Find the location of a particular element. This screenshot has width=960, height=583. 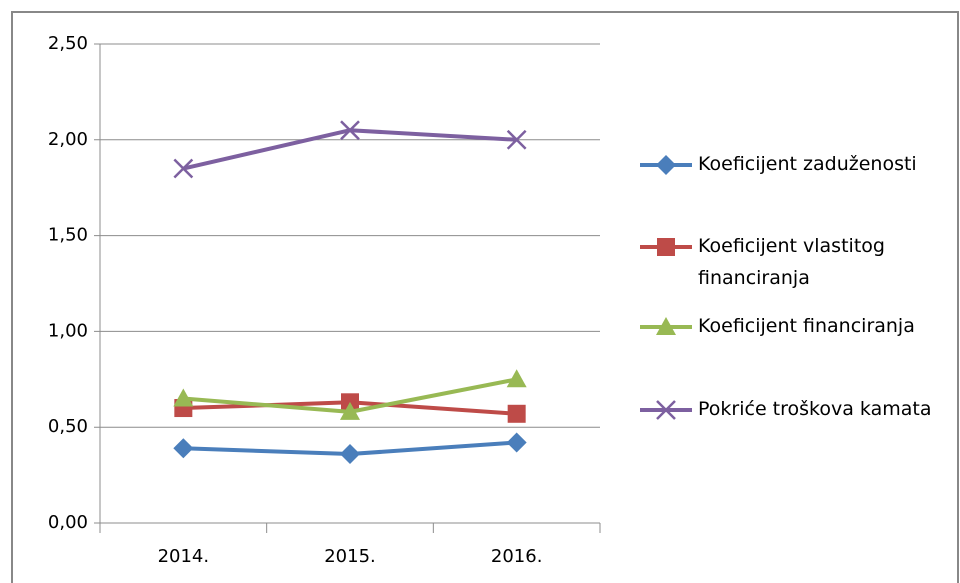

y-tick-label: 2,00 is located at coordinates (68, 139).